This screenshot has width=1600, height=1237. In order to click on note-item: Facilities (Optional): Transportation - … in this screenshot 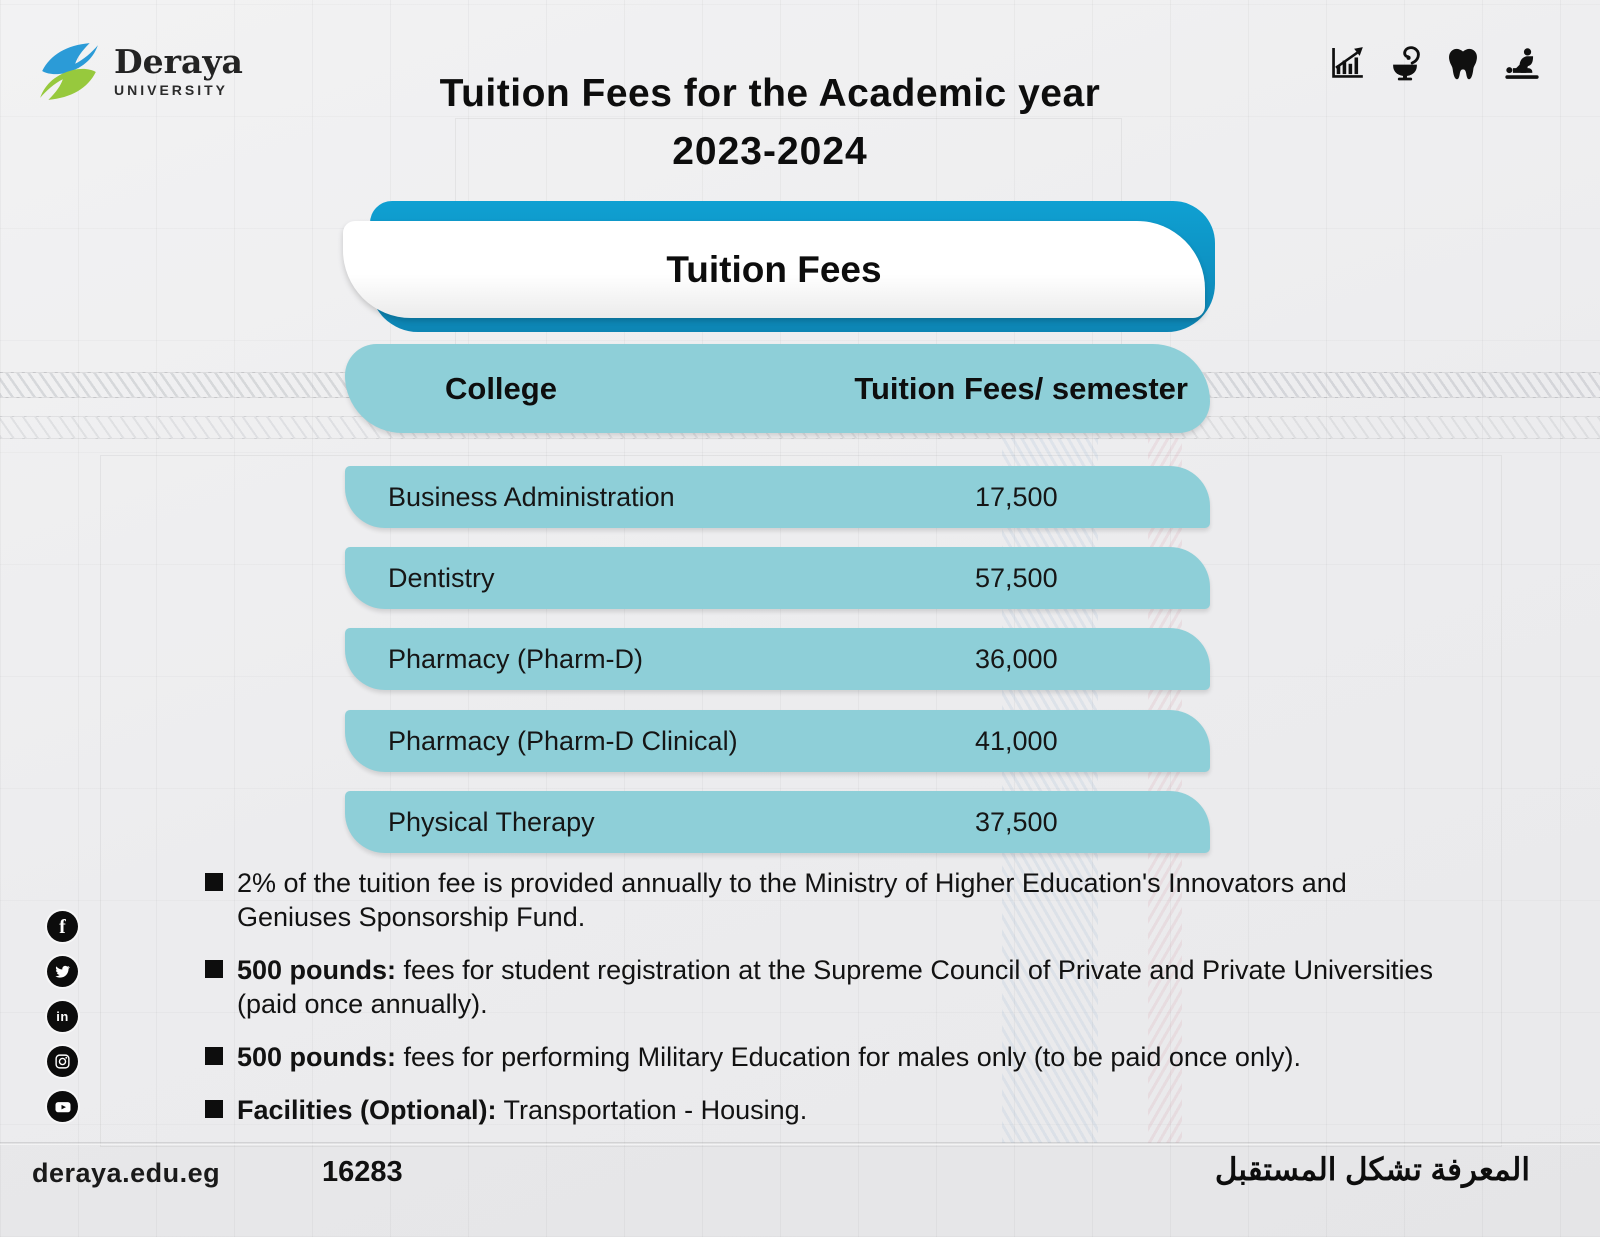, I will do `click(832, 1110)`.